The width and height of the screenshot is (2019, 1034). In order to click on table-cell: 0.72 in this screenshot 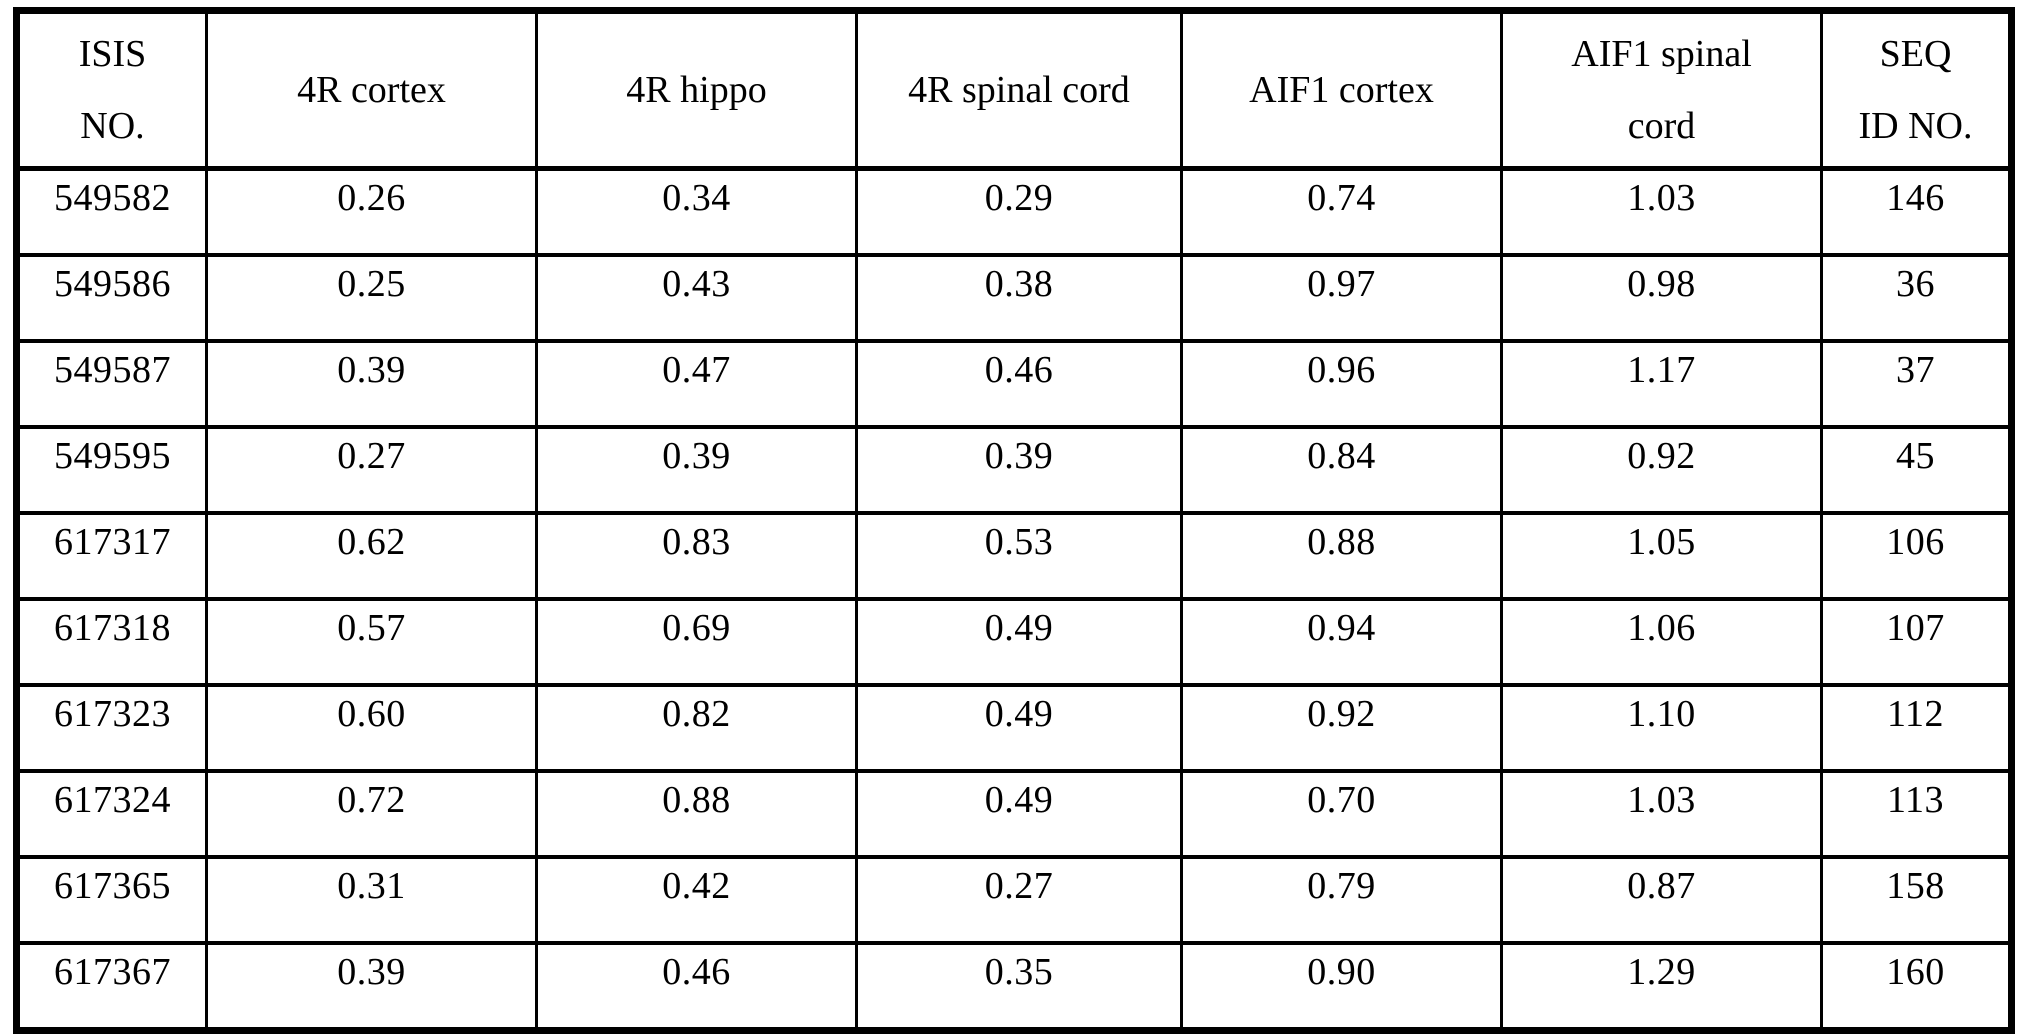, I will do `click(371, 814)`.